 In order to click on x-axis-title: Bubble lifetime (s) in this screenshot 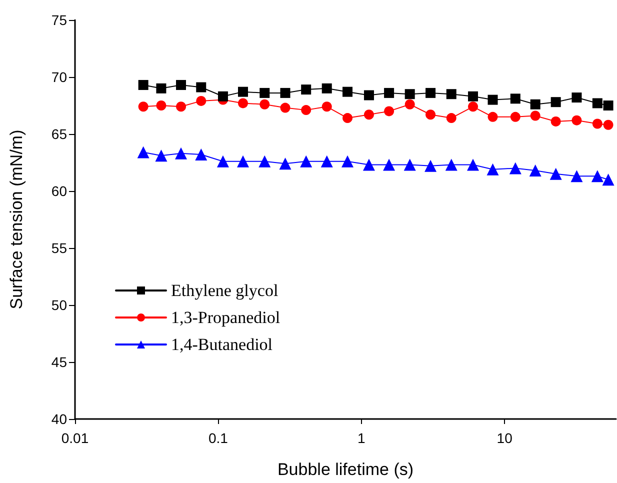, I will do `click(345, 469)`.